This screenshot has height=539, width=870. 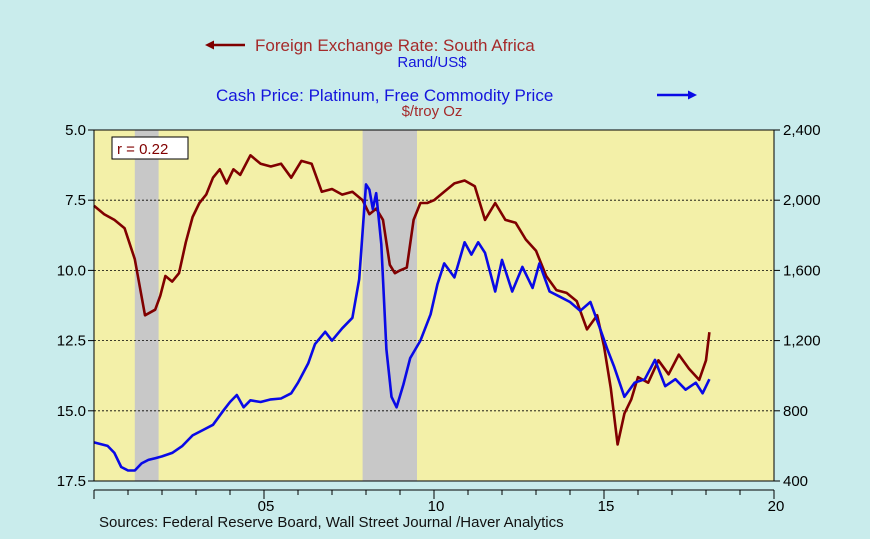 I want to click on left-axis-tick-label: 5.0, so click(x=75, y=130).